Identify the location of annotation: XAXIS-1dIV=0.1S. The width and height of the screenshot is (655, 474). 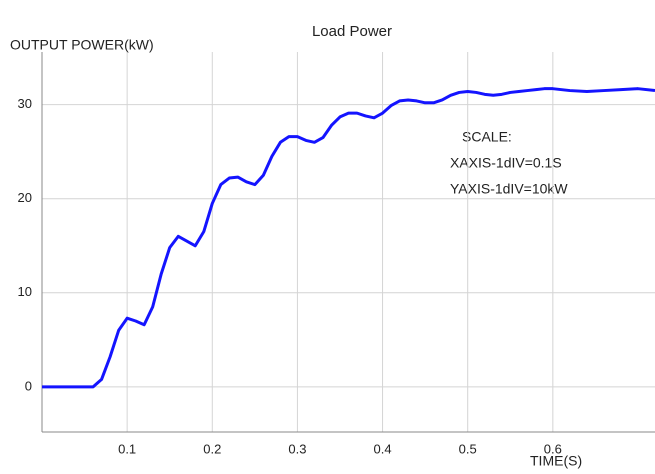
(506, 163).